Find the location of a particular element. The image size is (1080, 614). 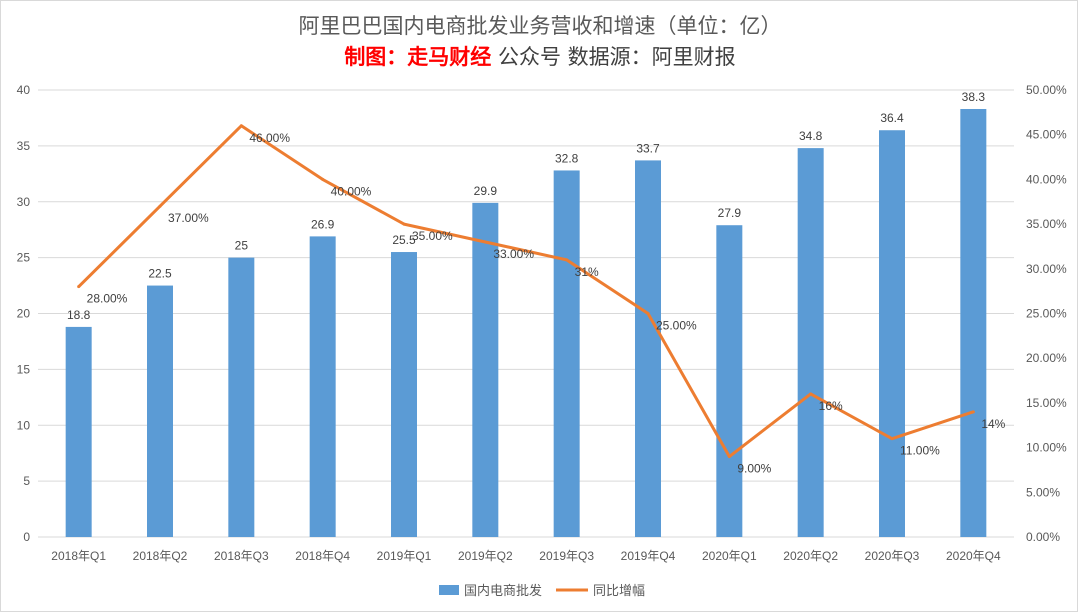

y-right-tick-label: 40.00% is located at coordinates (1046, 179).